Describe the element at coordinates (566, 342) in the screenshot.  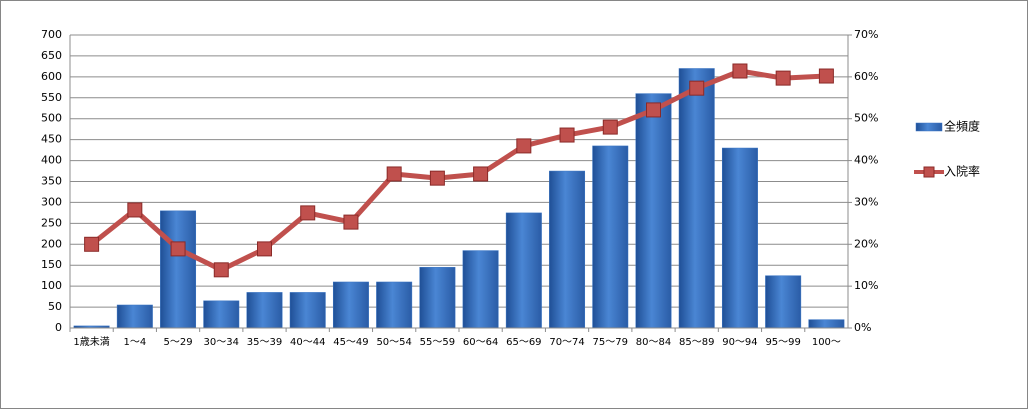
I see `x-tick-label: 70～74` at that location.